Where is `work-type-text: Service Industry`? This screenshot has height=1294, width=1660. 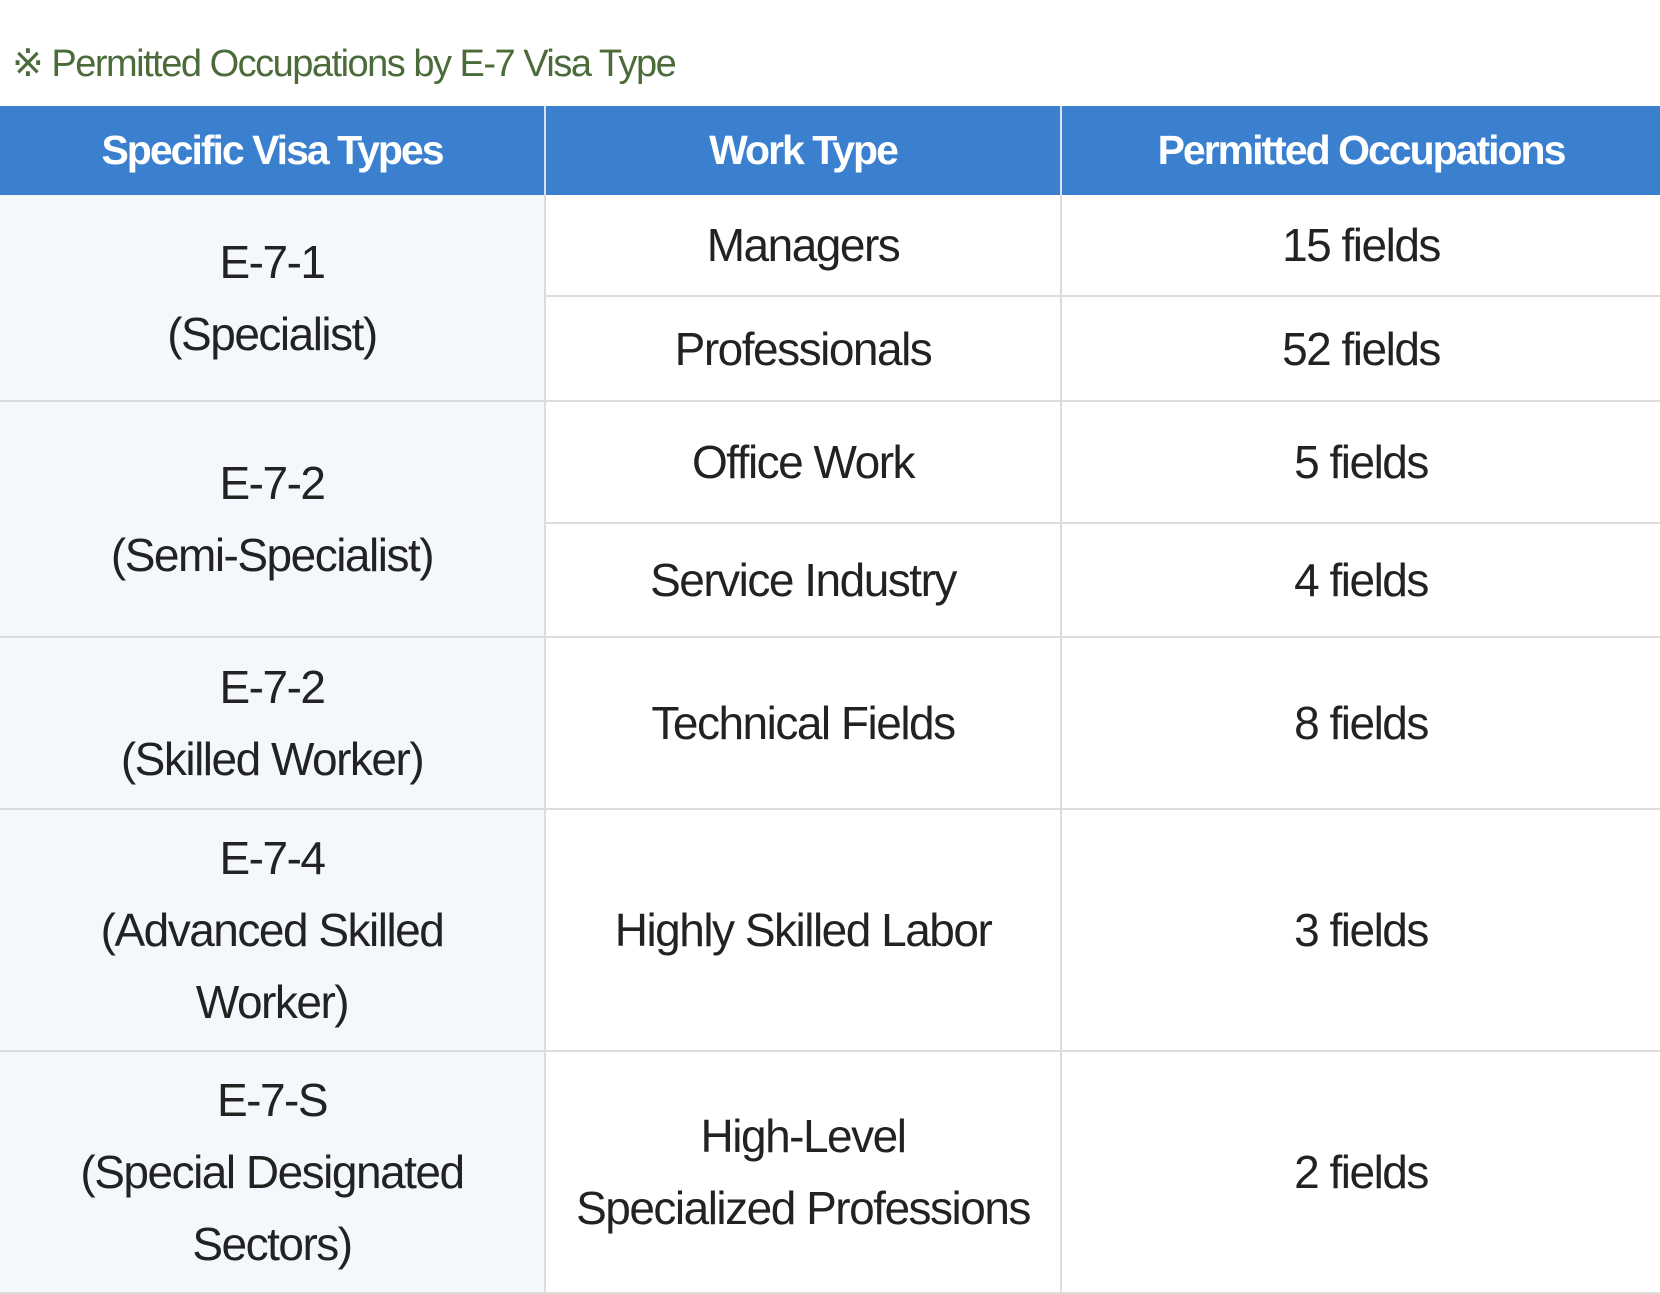 work-type-text: Service Industry is located at coordinates (803, 580).